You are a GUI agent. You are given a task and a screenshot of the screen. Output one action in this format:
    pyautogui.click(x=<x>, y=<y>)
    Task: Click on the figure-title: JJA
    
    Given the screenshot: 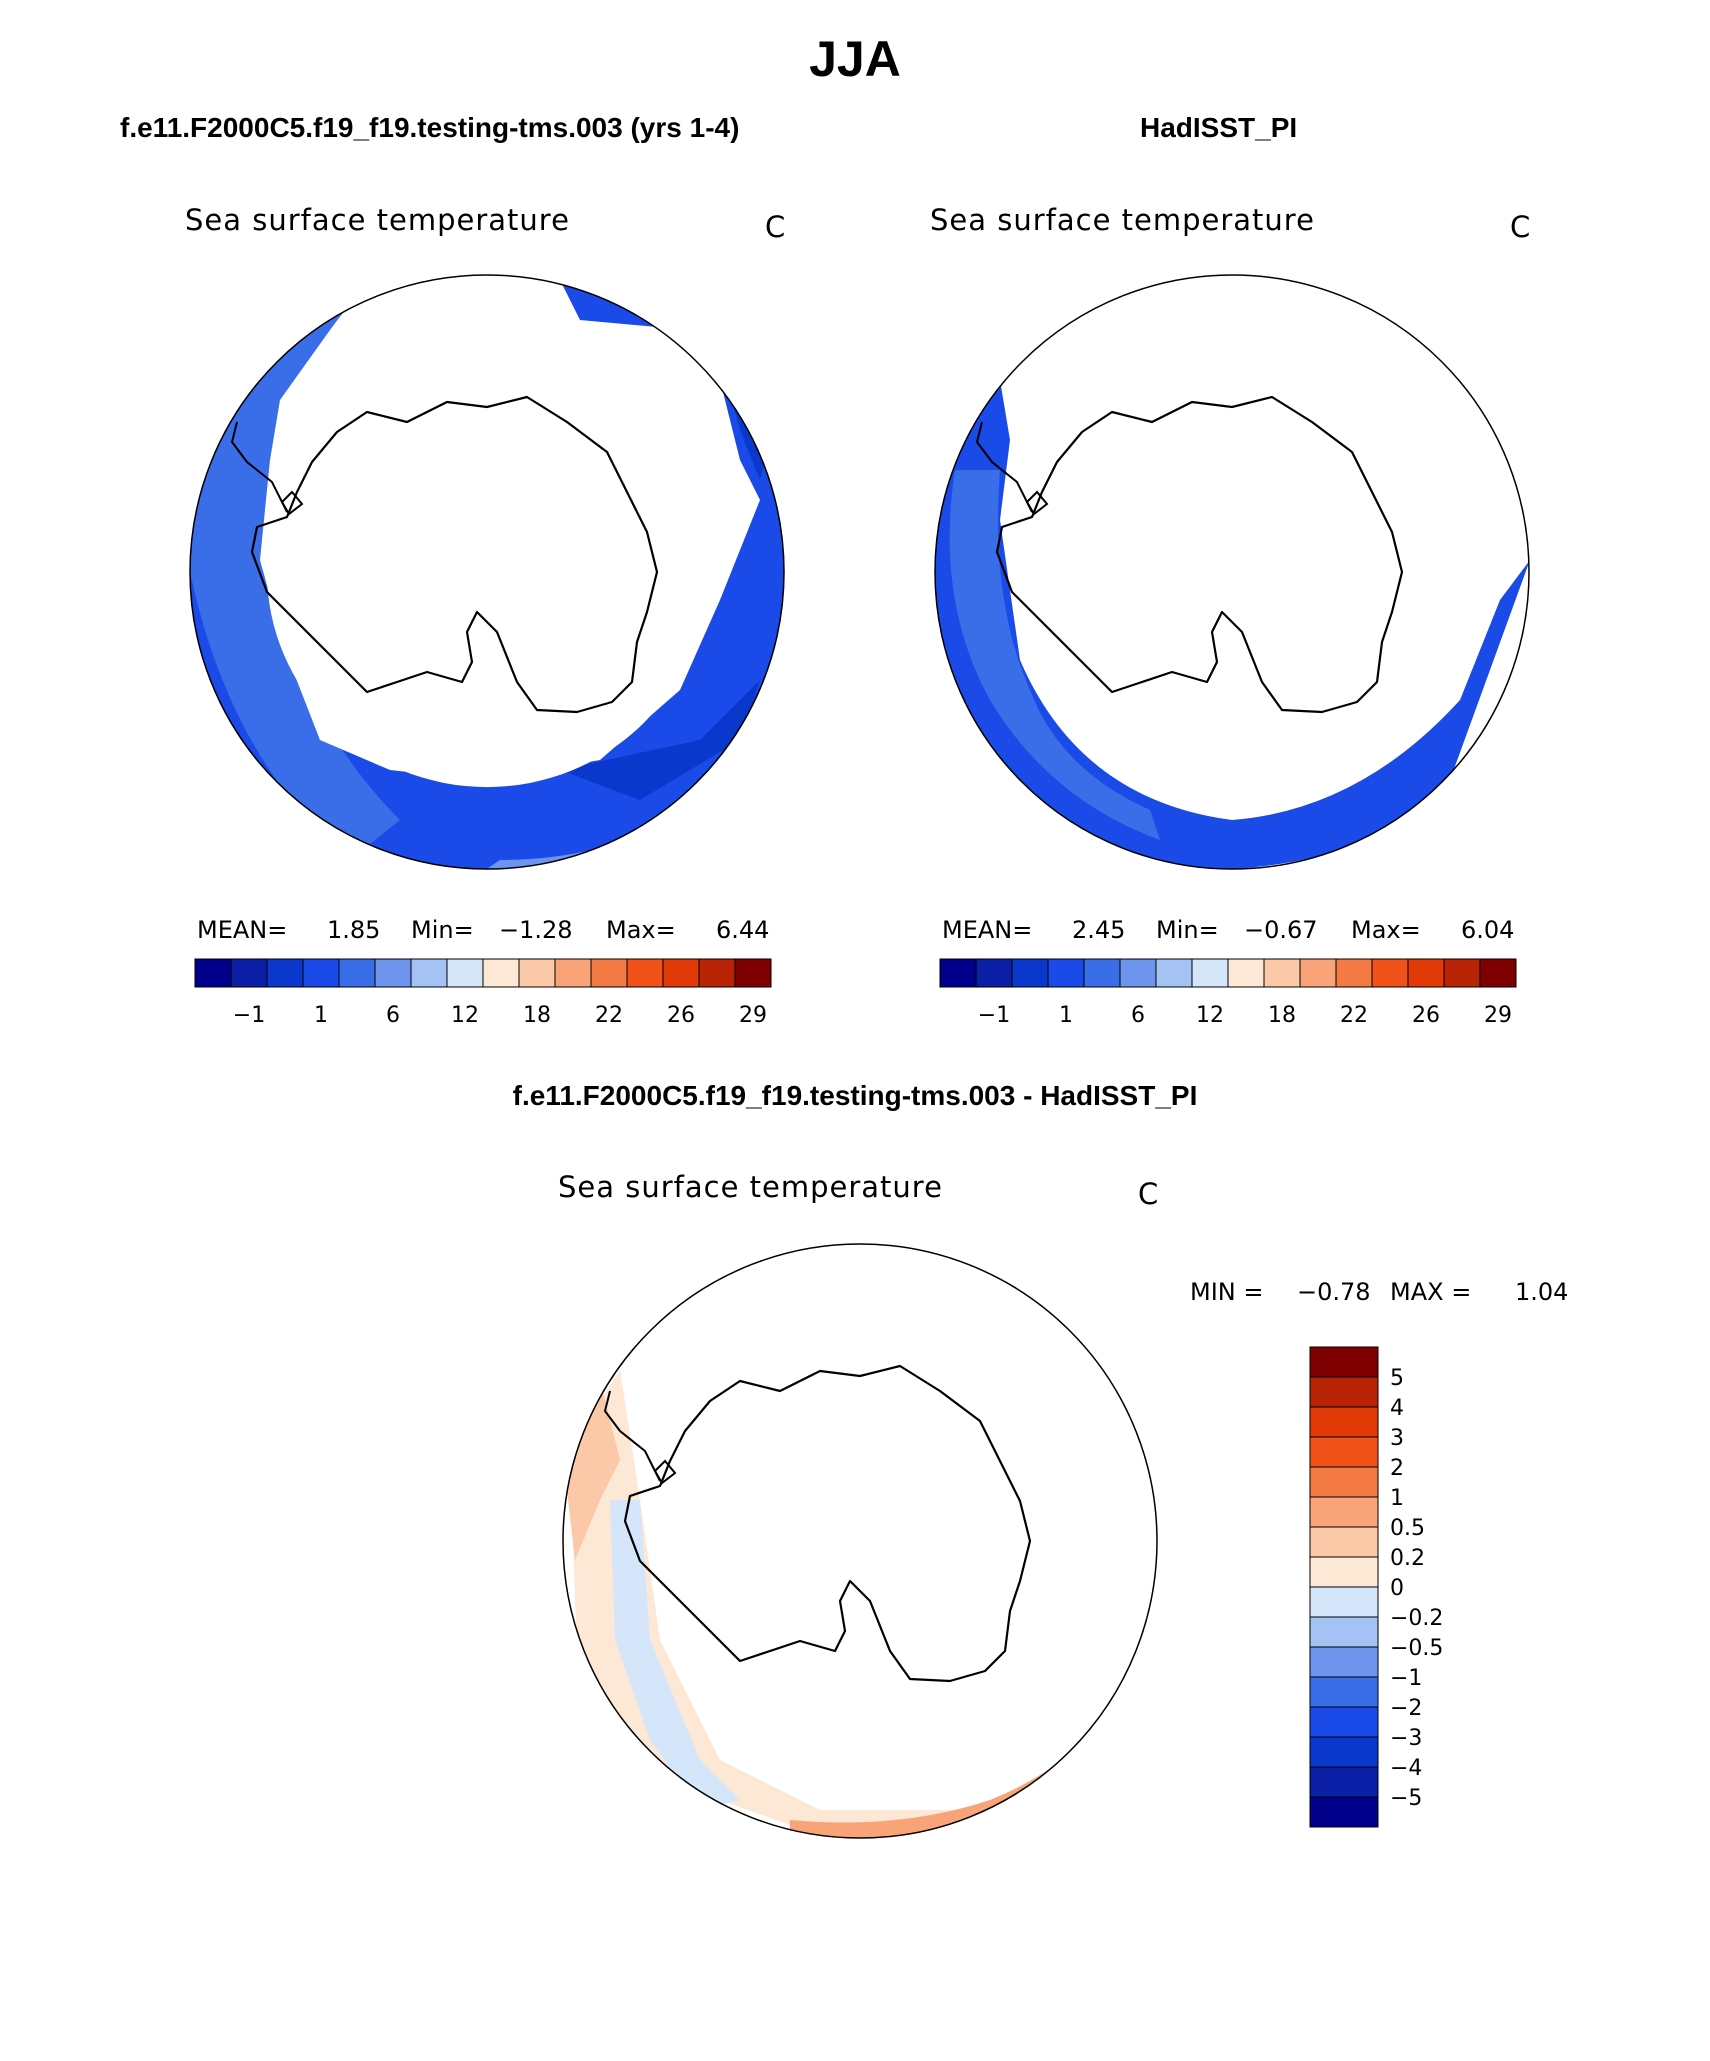 What is the action you would take?
    pyautogui.click(x=855, y=59)
    